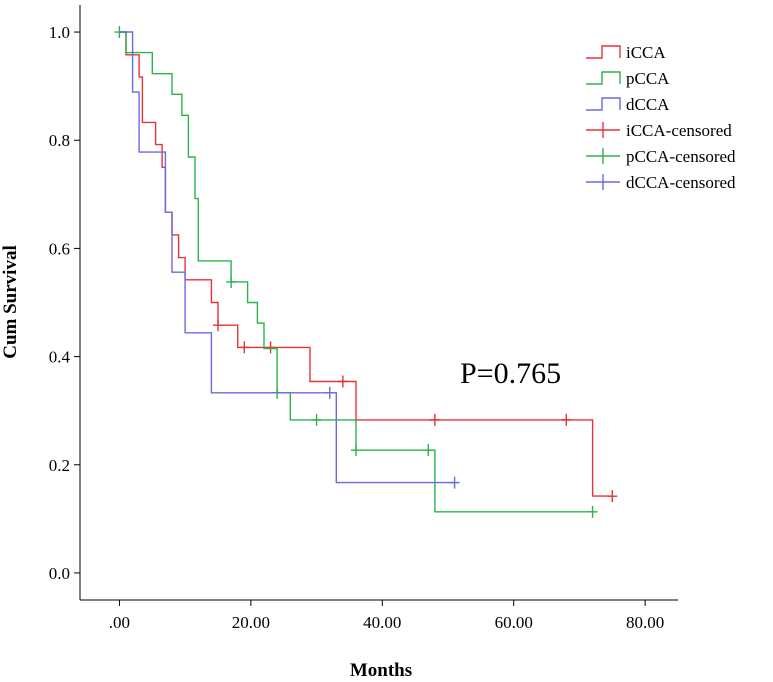  I want to click on x-tick-label: 80.00, so click(645, 622).